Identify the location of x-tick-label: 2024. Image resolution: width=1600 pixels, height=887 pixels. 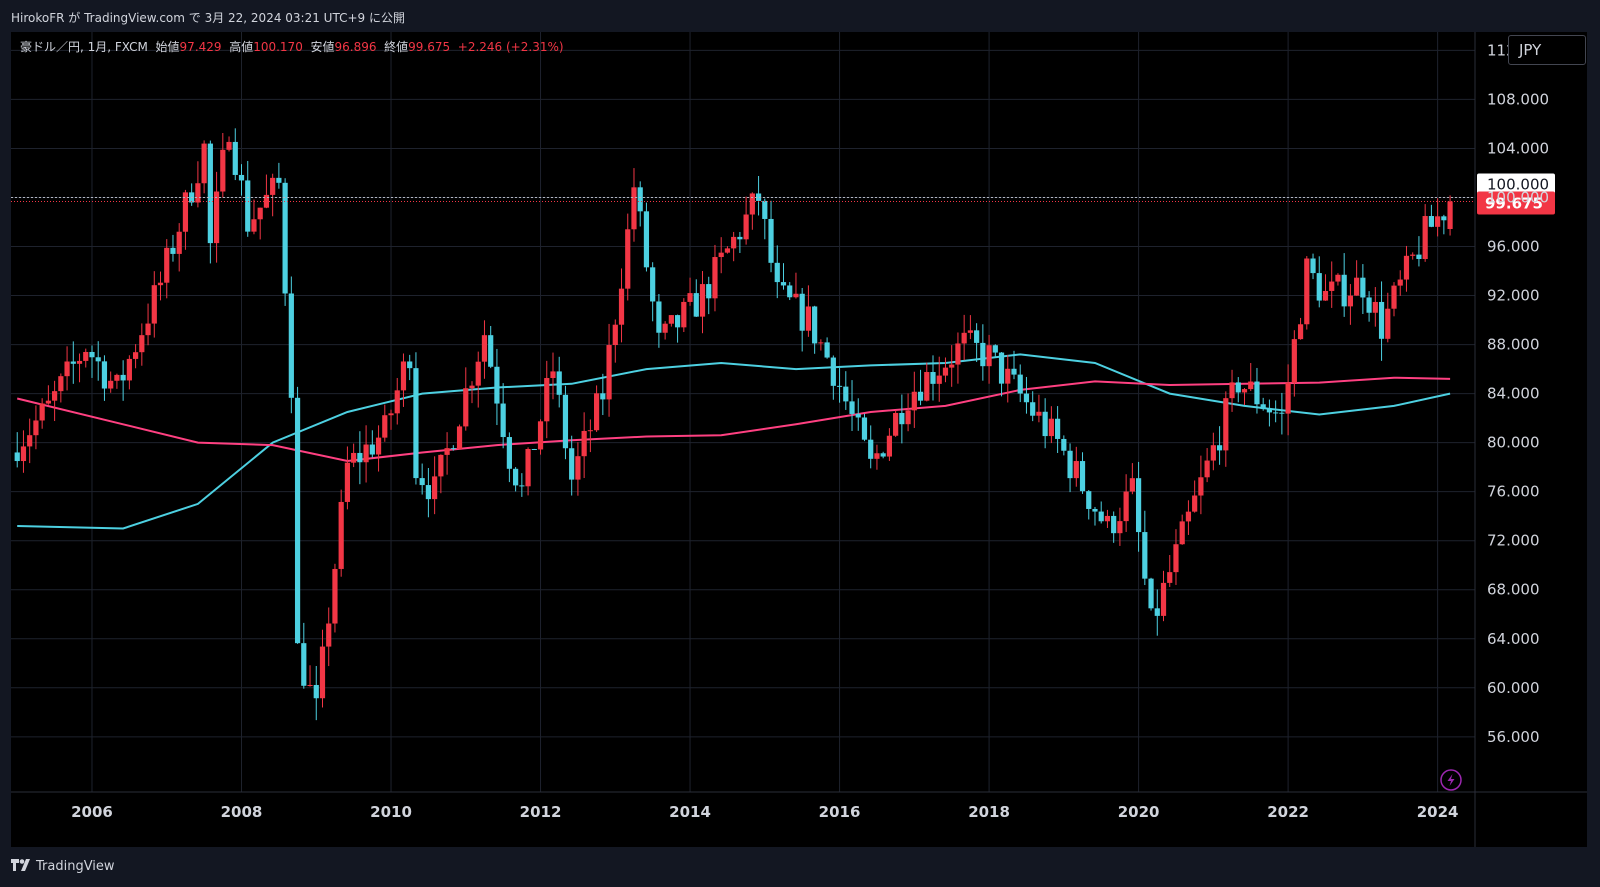
(1438, 812).